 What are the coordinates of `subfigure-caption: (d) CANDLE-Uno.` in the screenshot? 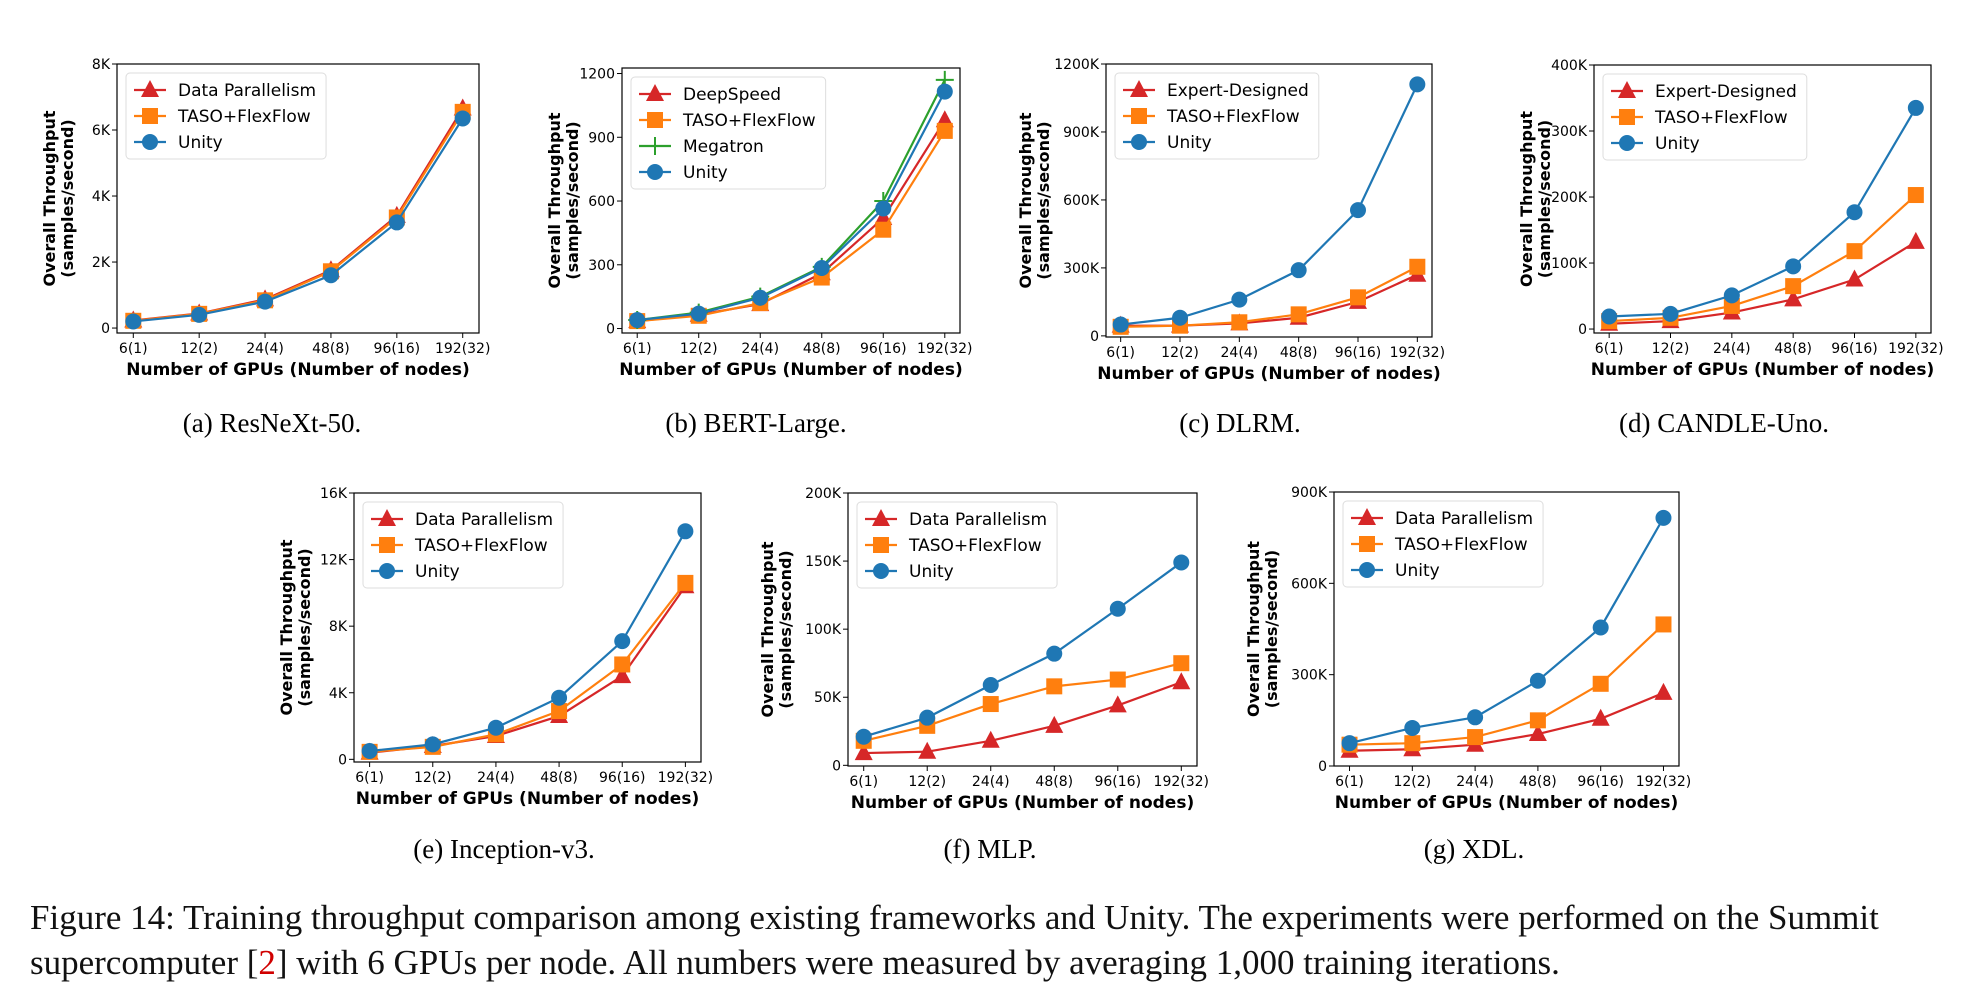 It's located at (1724, 423).